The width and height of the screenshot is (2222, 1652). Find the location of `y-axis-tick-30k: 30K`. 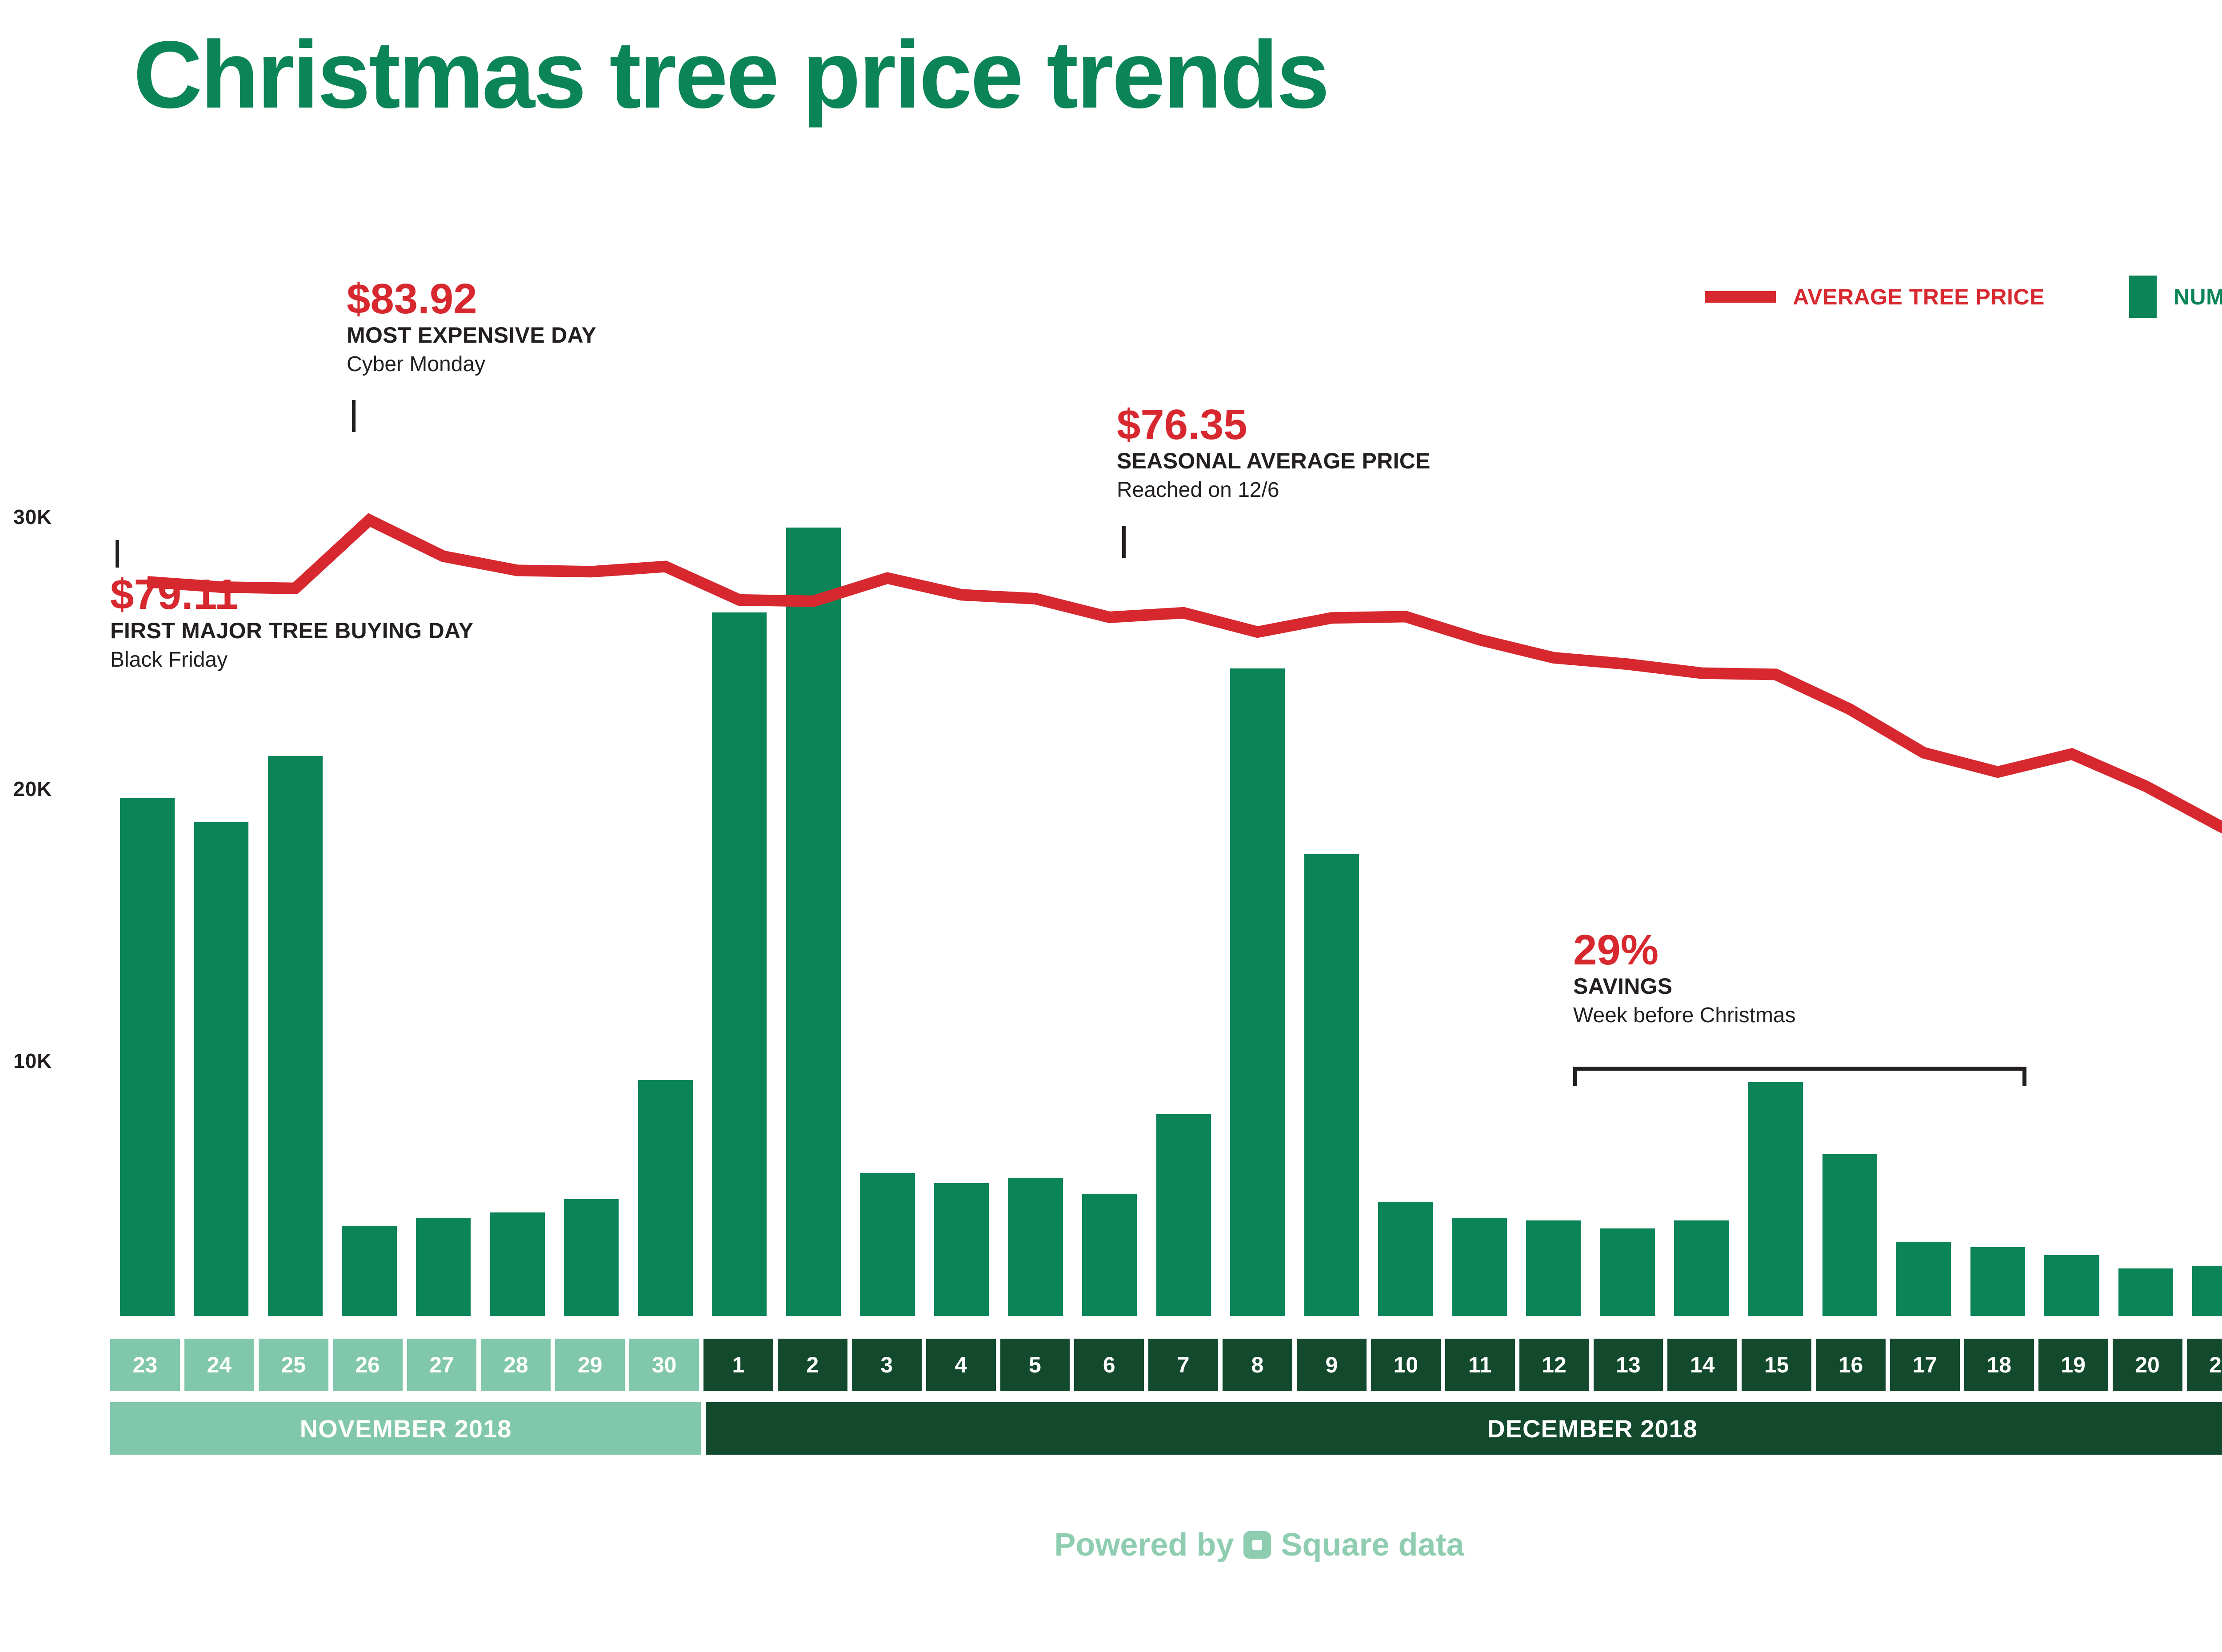

y-axis-tick-30k: 30K is located at coordinates (33, 516).